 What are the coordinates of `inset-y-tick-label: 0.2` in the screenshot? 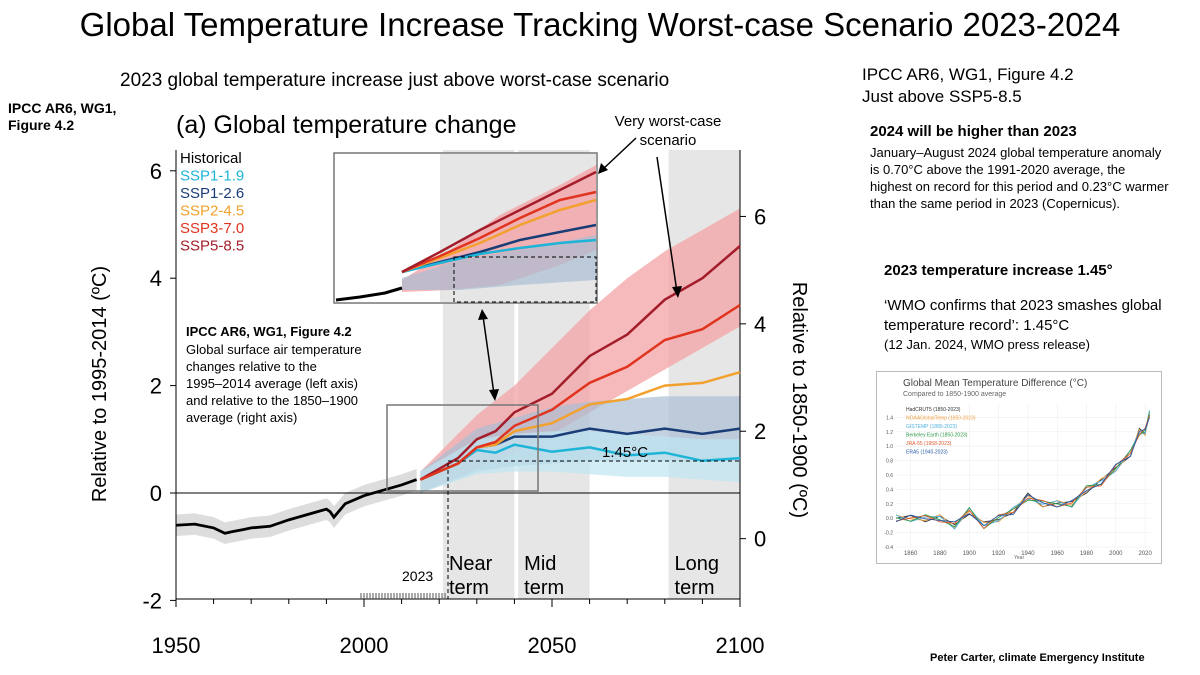 It's located at (889, 505).